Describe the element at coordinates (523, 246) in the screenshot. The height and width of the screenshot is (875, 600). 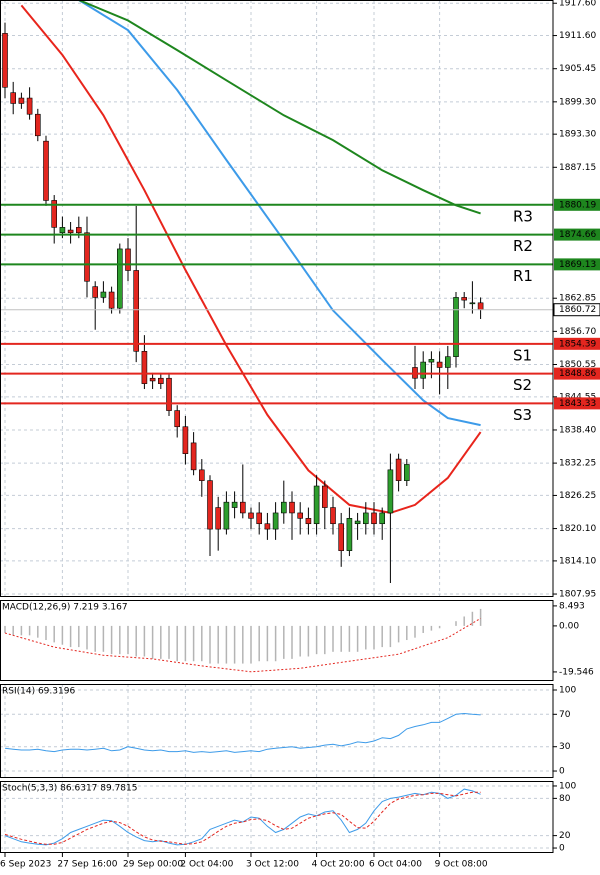
I see `level-name: R2` at that location.